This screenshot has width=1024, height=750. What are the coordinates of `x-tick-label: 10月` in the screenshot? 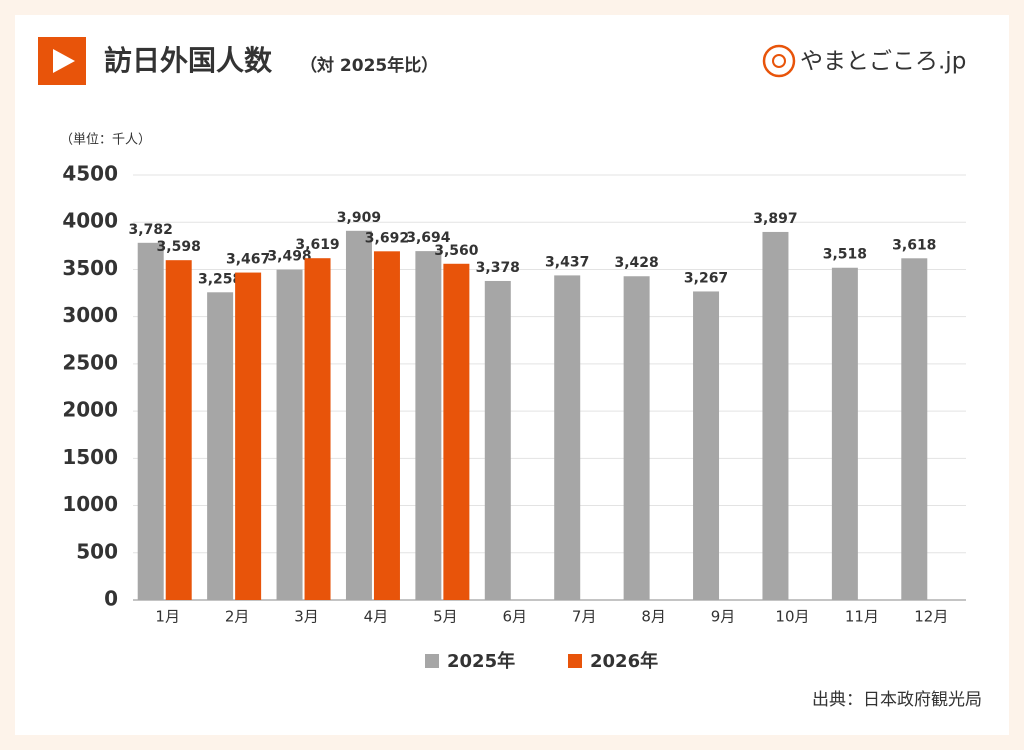 It's located at (792, 617).